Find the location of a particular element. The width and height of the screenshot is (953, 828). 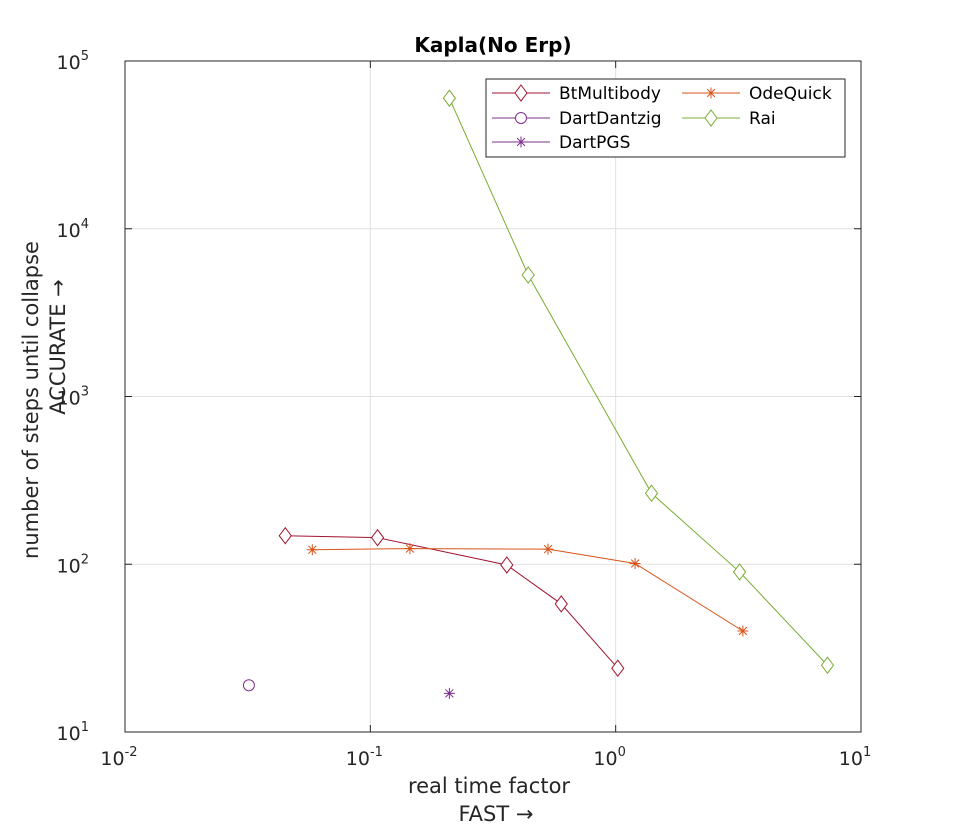

legend-item-dartpgs: DartPGS is located at coordinates (561, 143).